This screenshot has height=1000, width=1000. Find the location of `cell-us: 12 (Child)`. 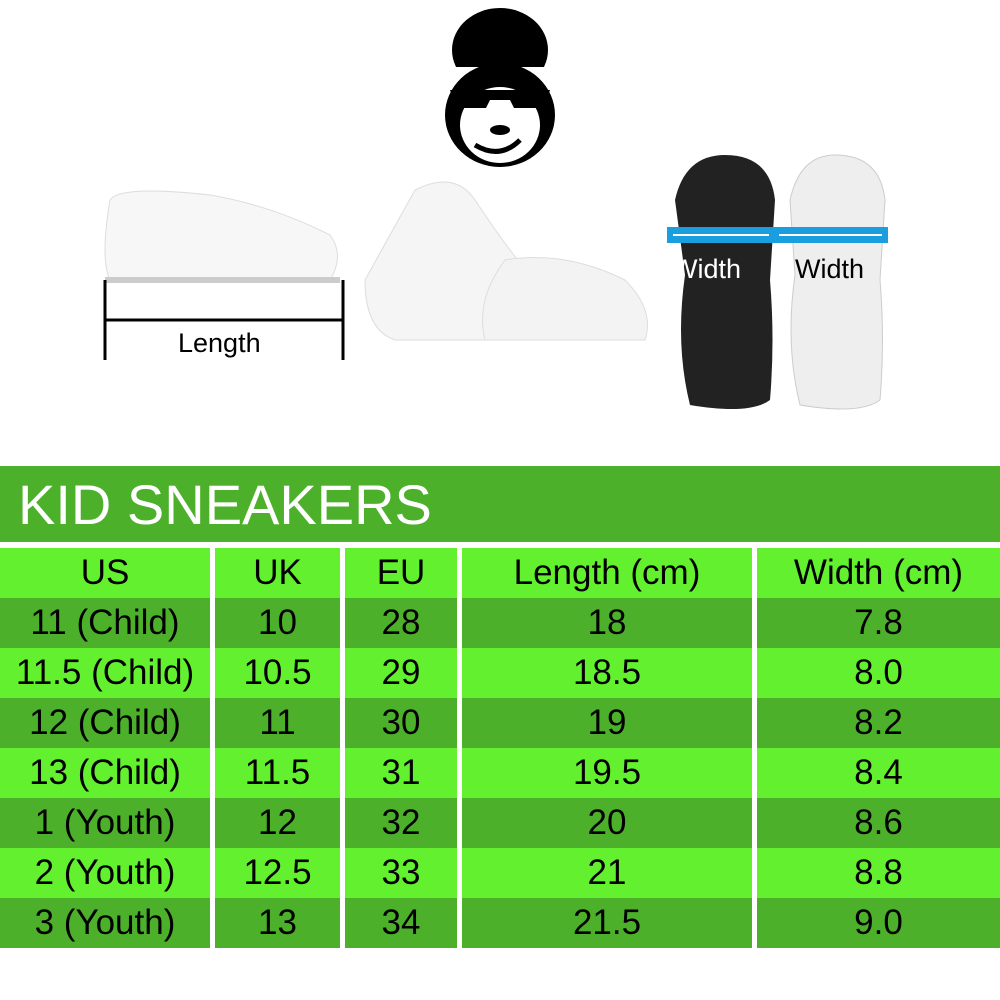

cell-us: 12 (Child) is located at coordinates (107, 723).